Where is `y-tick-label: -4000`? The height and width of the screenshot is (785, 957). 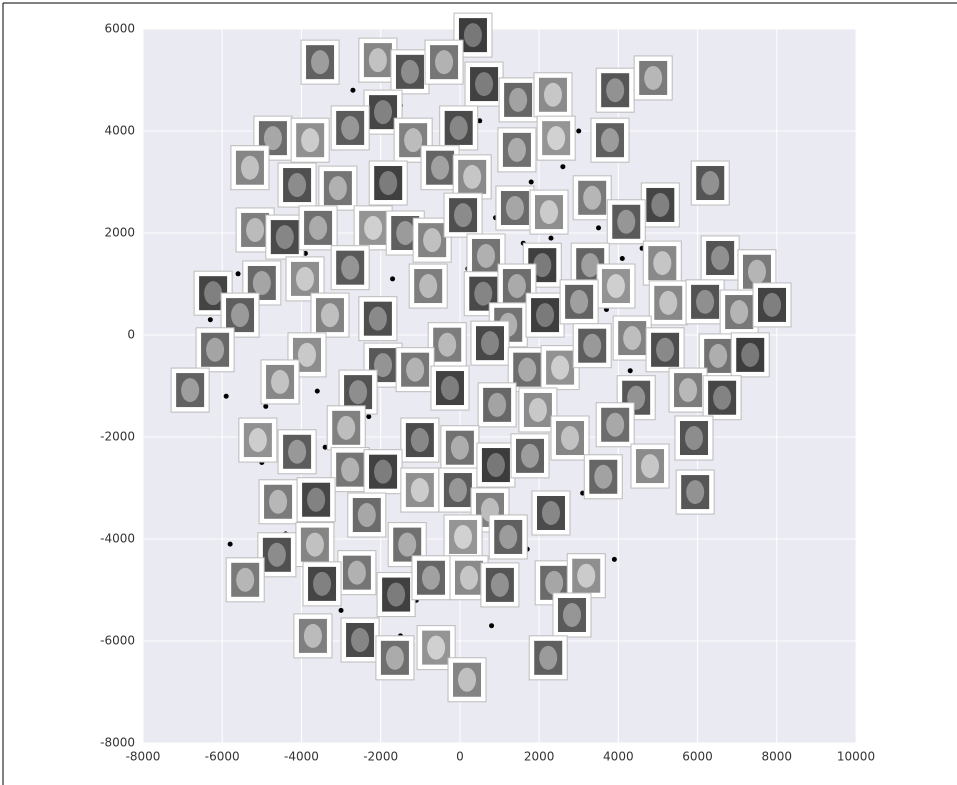
y-tick-label: -4000 is located at coordinates (117, 539).